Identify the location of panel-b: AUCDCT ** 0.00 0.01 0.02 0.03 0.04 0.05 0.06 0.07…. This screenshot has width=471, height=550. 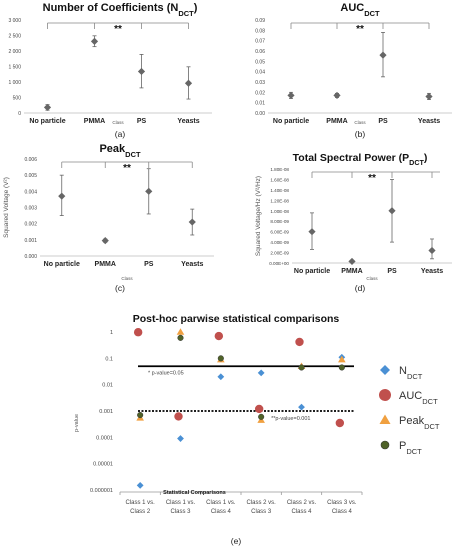
(353, 70).